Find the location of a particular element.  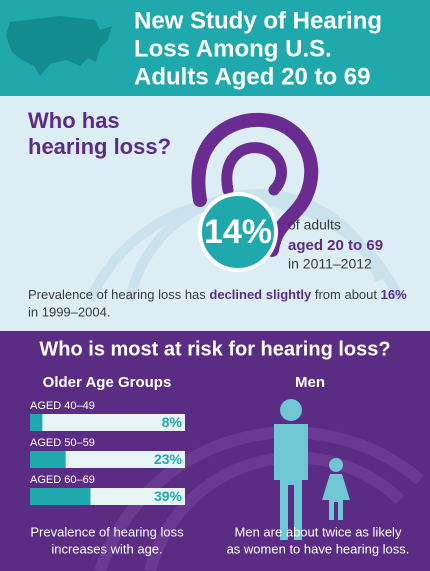

column-heading: Older Age Groups is located at coordinates (107, 382).